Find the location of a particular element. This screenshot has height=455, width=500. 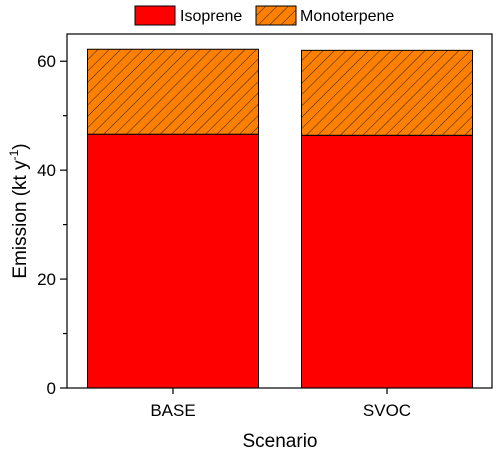

y-axis-title: Emission (kt y-1) is located at coordinates (19, 210).